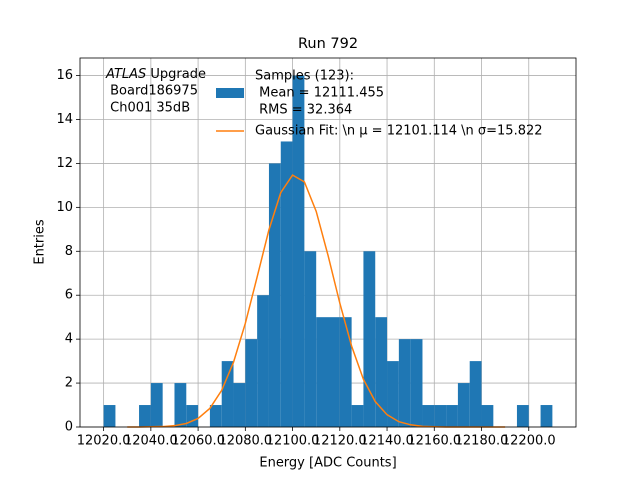  What do you see at coordinates (328, 44) in the screenshot?
I see `chart-title: Run 792` at bounding box center [328, 44].